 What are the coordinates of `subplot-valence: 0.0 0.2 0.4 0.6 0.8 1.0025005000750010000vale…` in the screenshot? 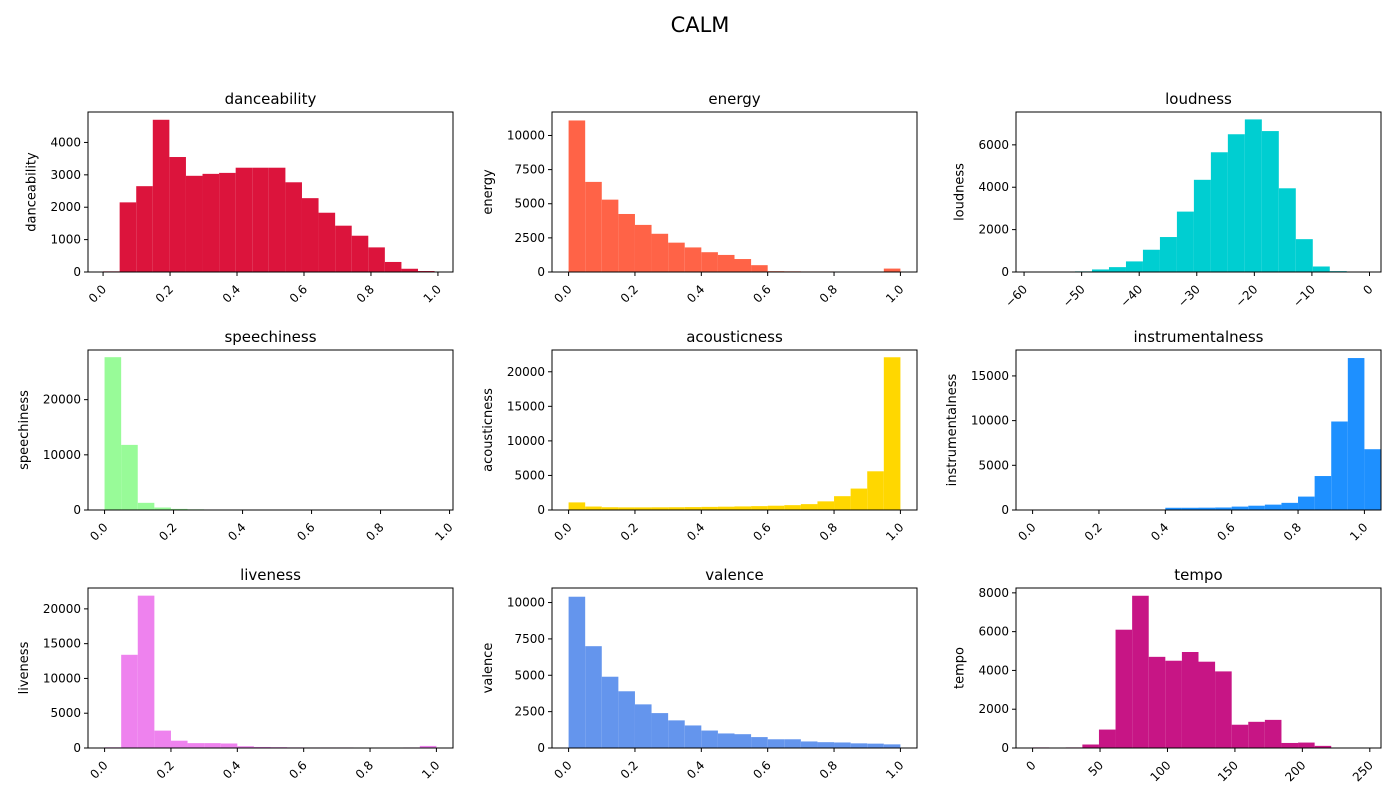 It's located at (699, 674).